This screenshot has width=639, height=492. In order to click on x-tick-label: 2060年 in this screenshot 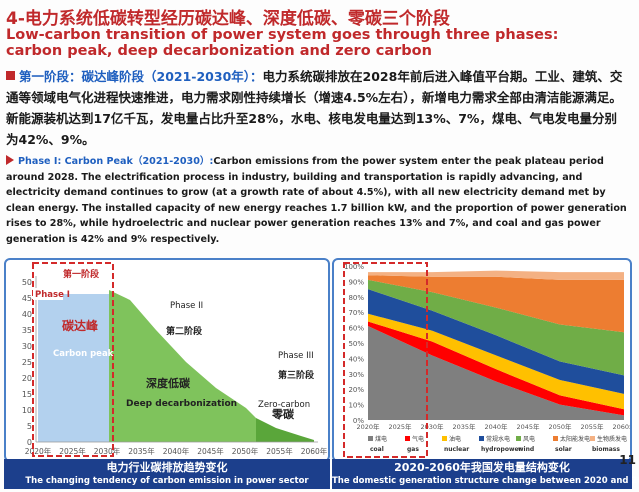, I will do `click(314, 451)`.